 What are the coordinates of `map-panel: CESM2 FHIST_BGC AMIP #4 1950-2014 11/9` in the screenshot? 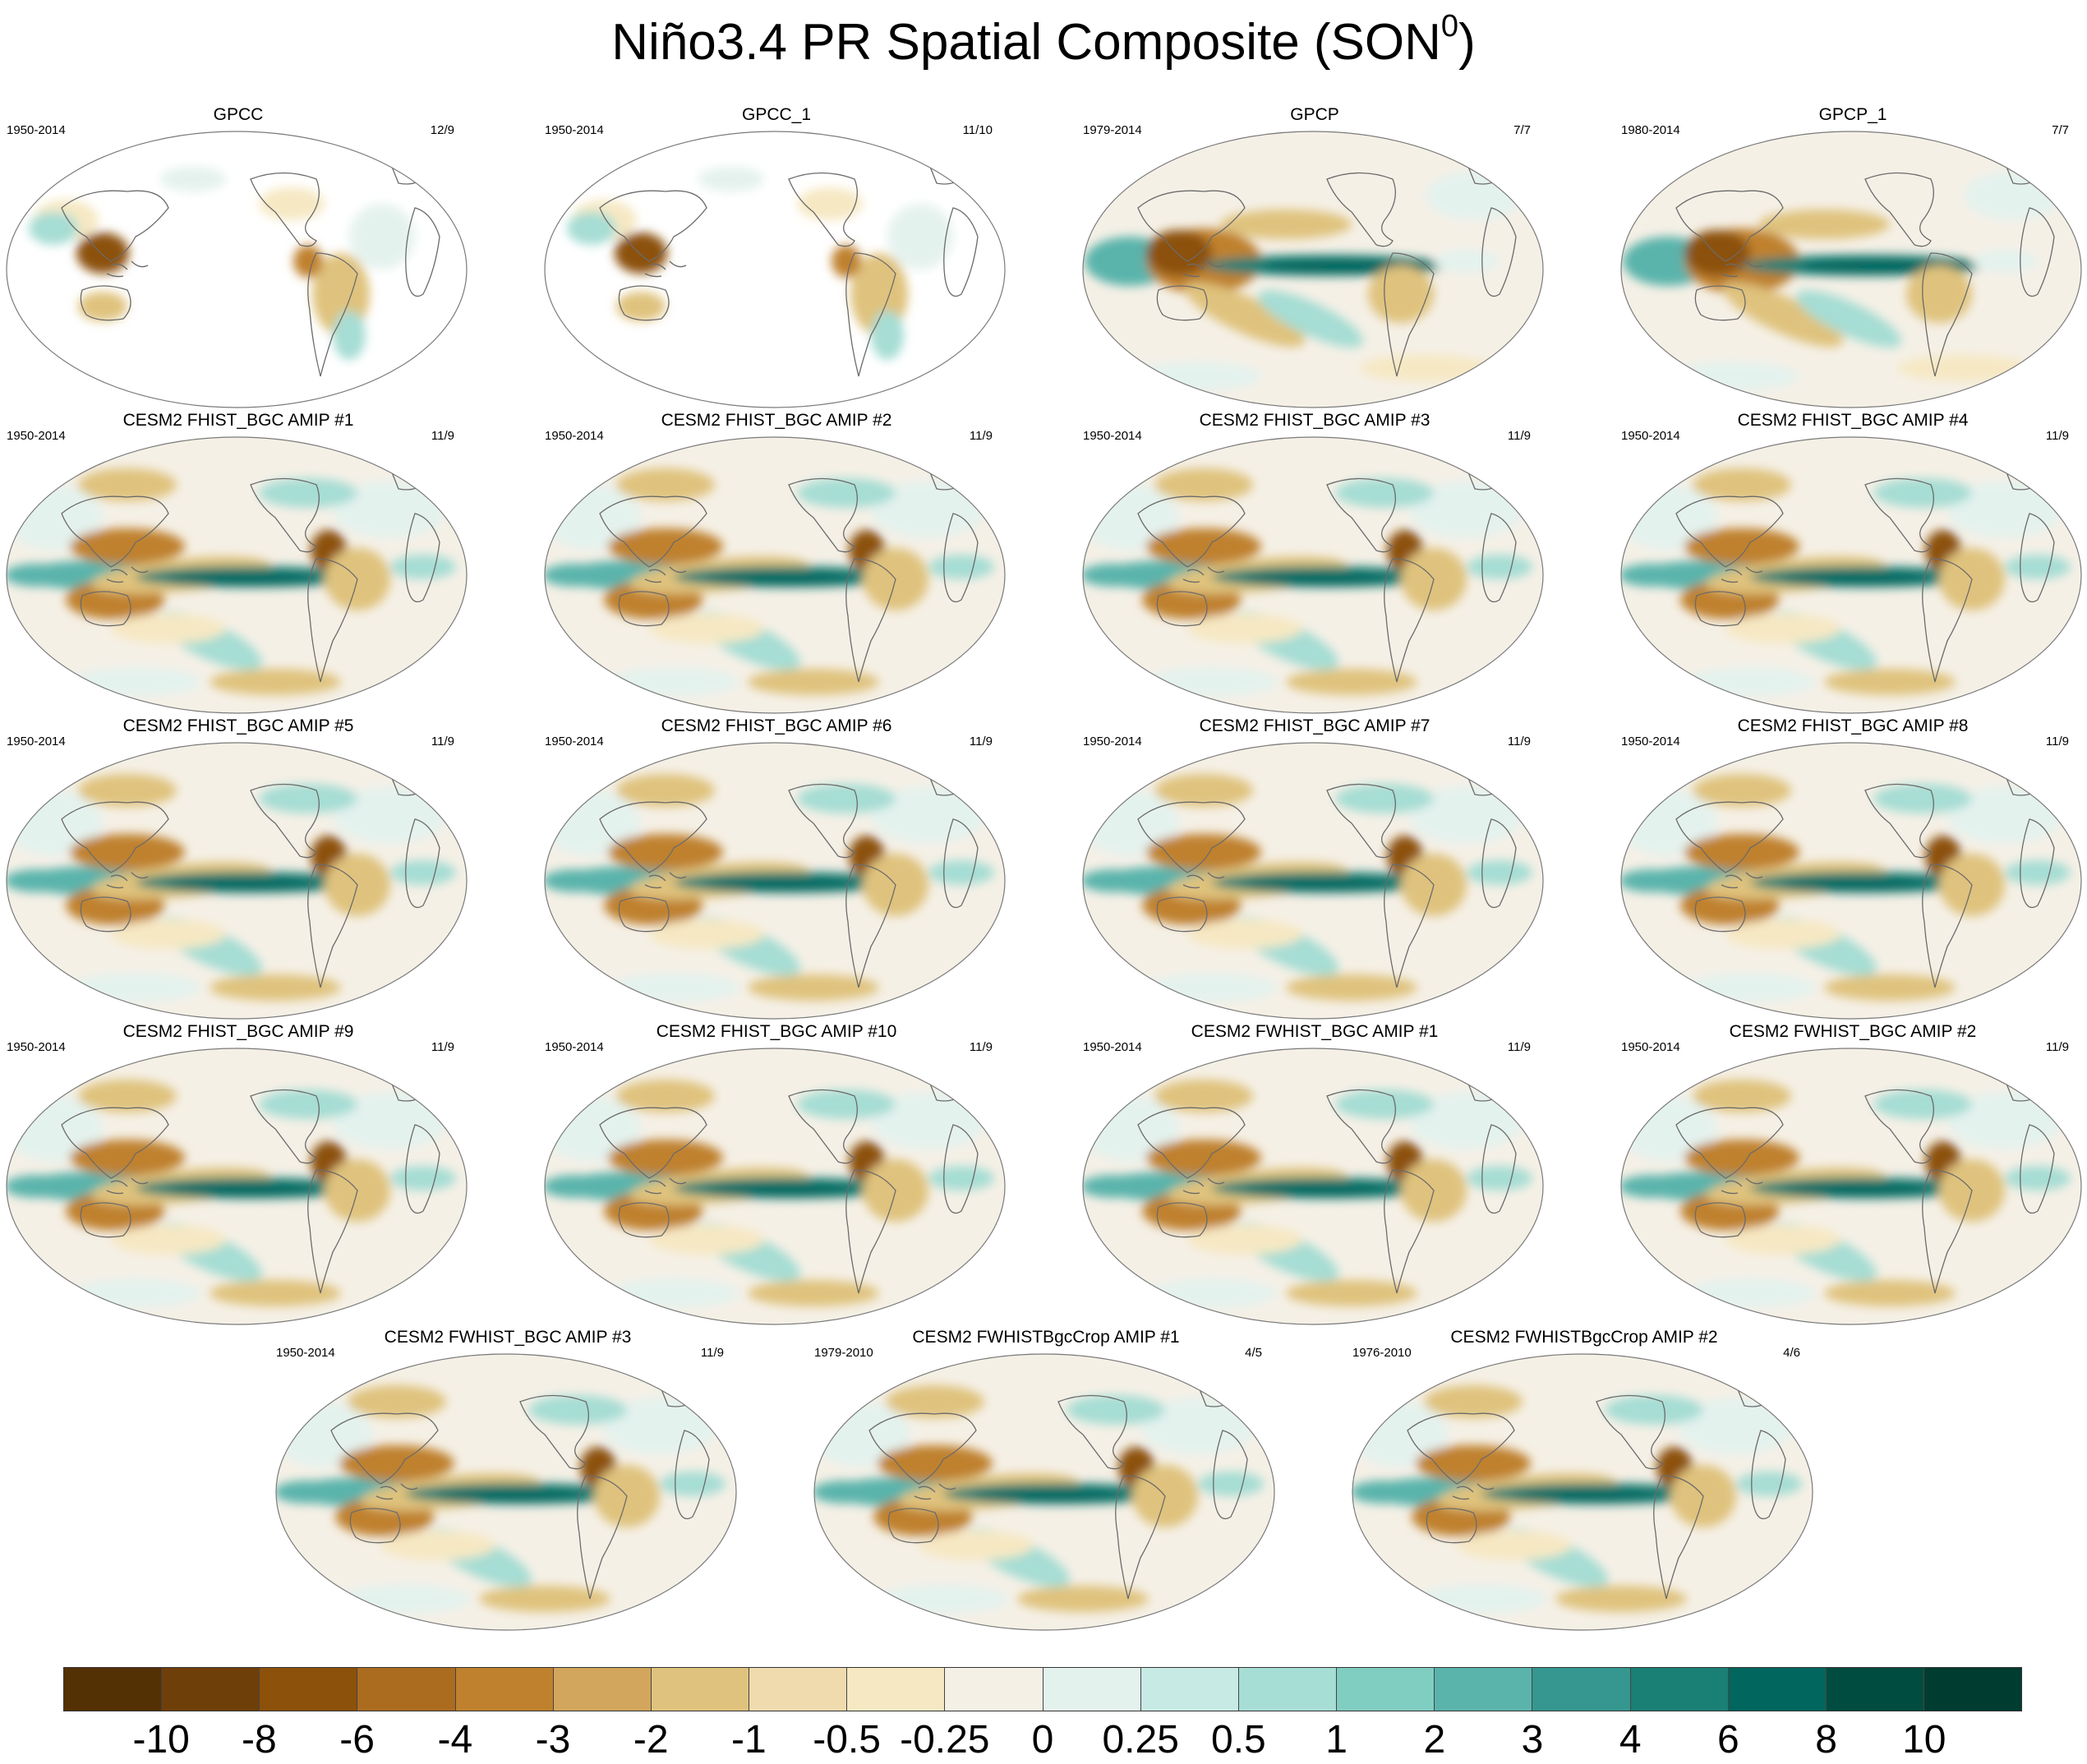 It's located at (1853, 563).